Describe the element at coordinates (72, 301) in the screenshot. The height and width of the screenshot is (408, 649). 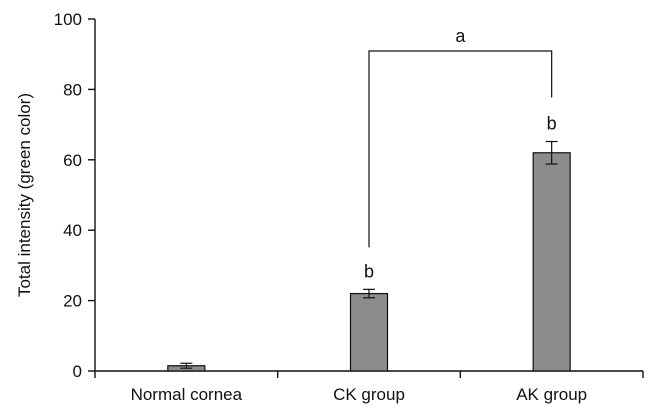
I see `y-tick-label: 20` at that location.